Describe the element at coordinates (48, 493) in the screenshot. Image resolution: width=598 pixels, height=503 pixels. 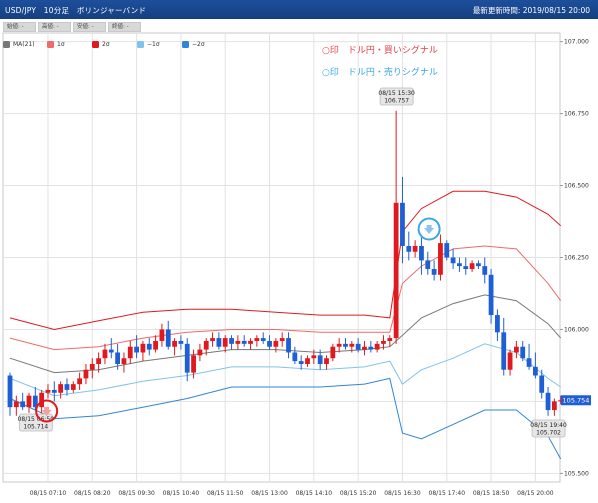
I see `x-tick-label: 08/15 07:10` at that location.